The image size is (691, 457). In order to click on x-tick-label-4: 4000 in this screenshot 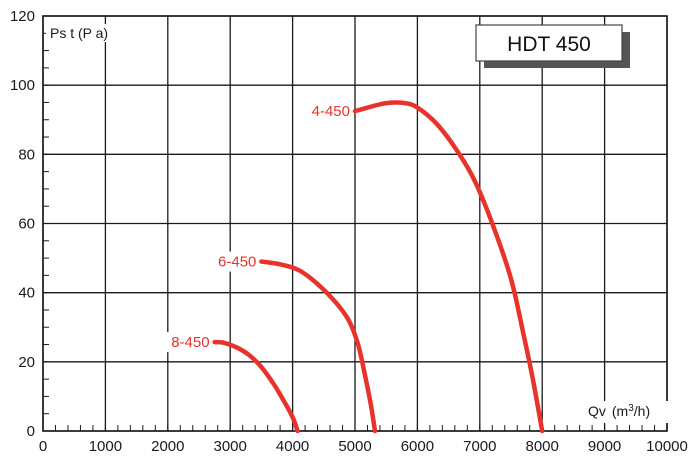, I will do `click(292, 446)`.